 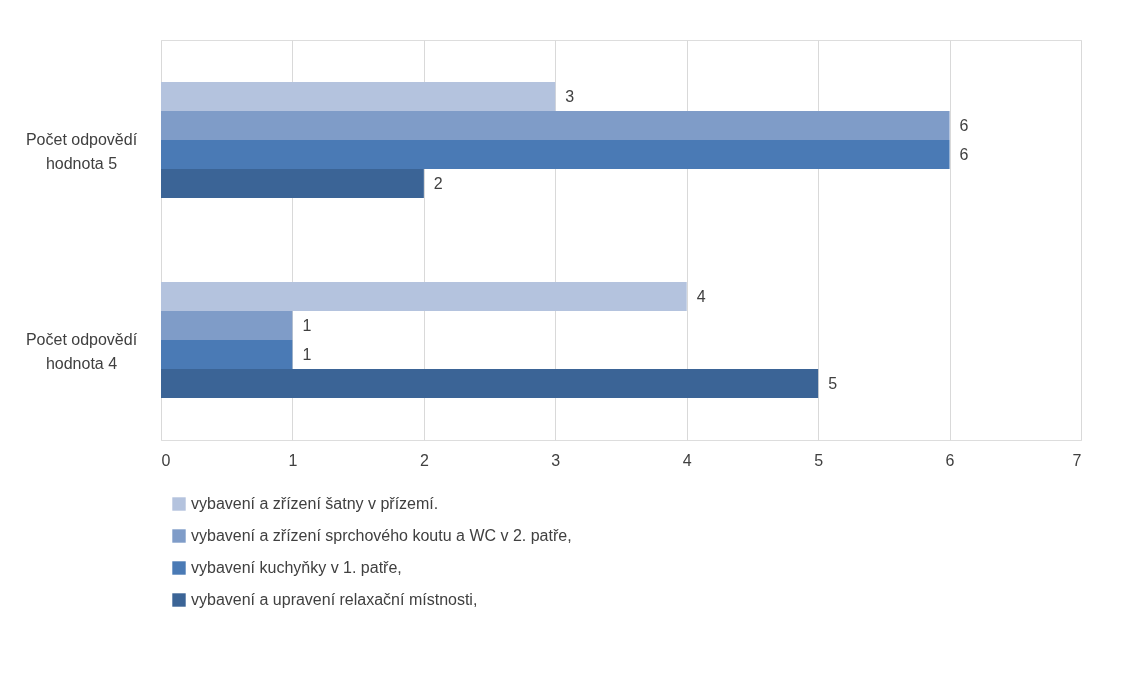 What do you see at coordinates (315, 503) in the screenshot?
I see `legend-label: vybavení a zřízení šatny v přízemí.` at bounding box center [315, 503].